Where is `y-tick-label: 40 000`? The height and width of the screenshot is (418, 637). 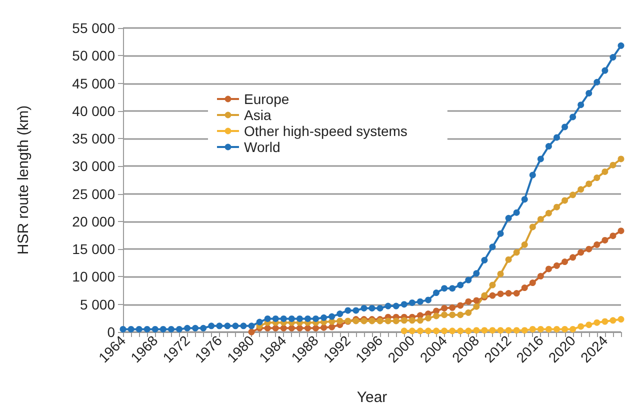
y-tick-label: 40 000 is located at coordinates (94, 110).